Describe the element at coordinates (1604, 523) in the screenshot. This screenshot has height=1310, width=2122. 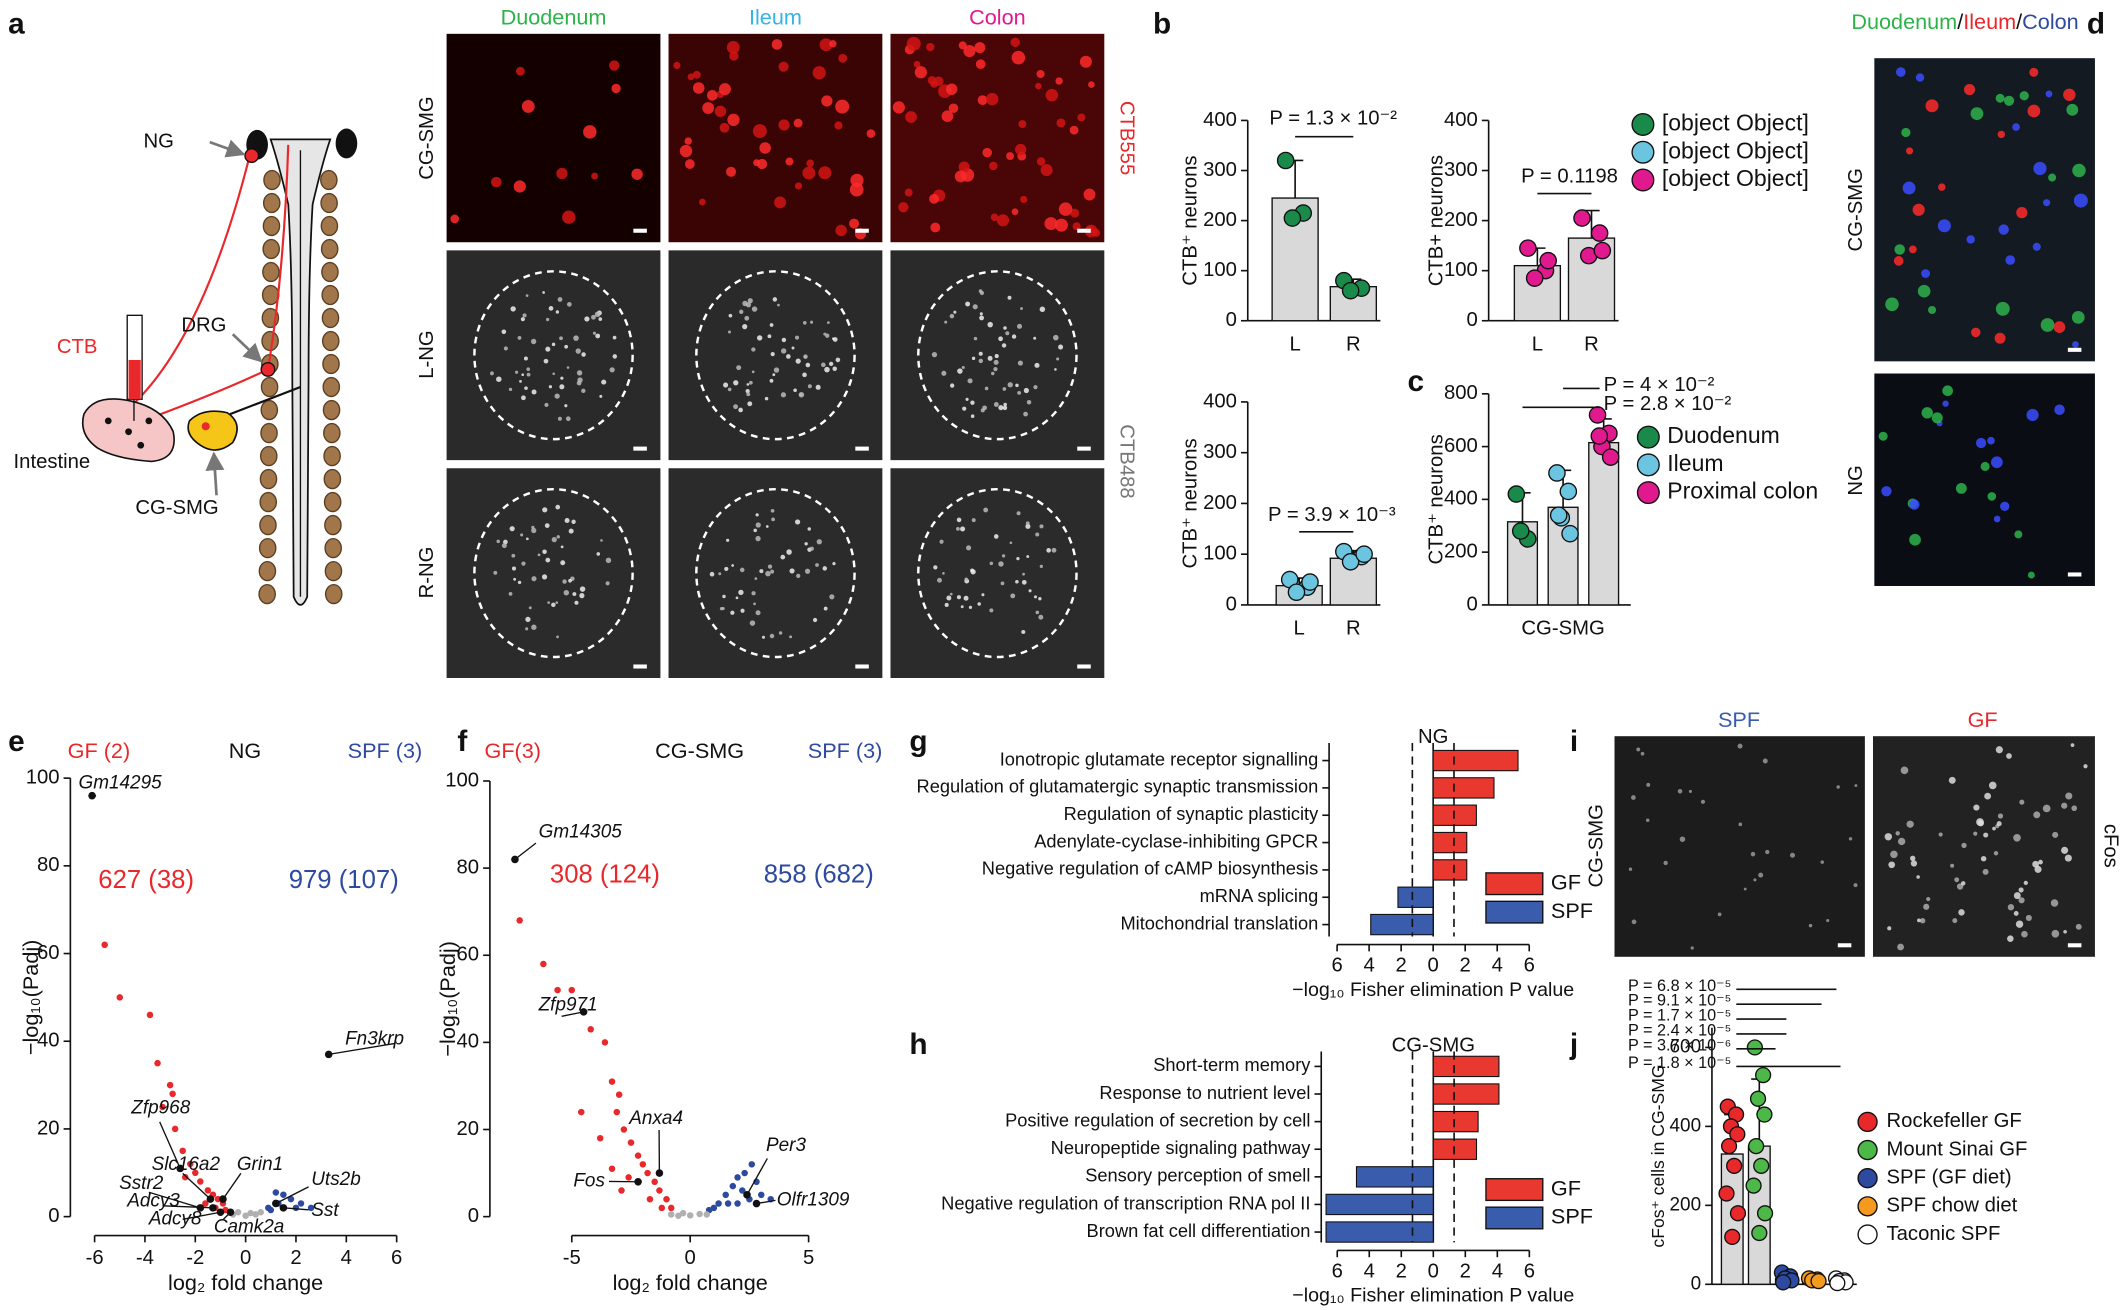
I see `bar` at that location.